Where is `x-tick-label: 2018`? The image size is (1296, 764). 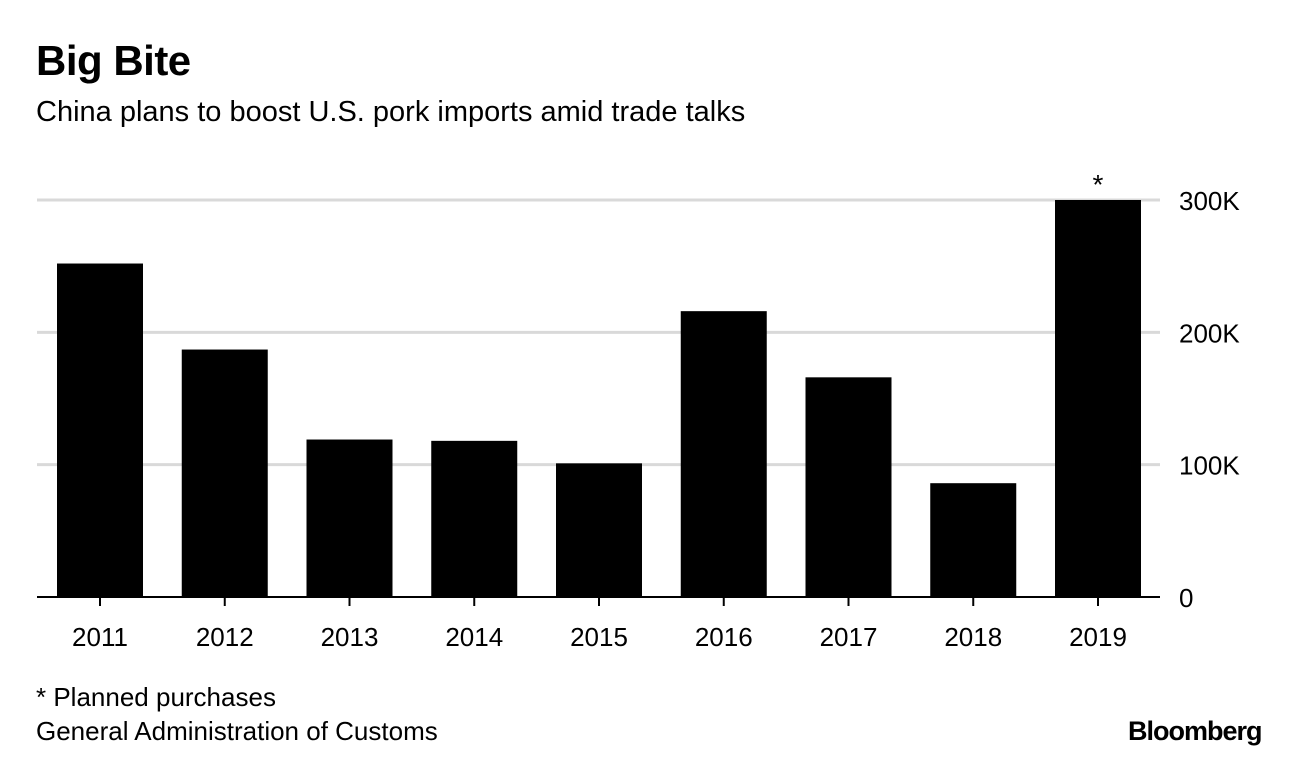
x-tick-label: 2018 is located at coordinates (973, 637).